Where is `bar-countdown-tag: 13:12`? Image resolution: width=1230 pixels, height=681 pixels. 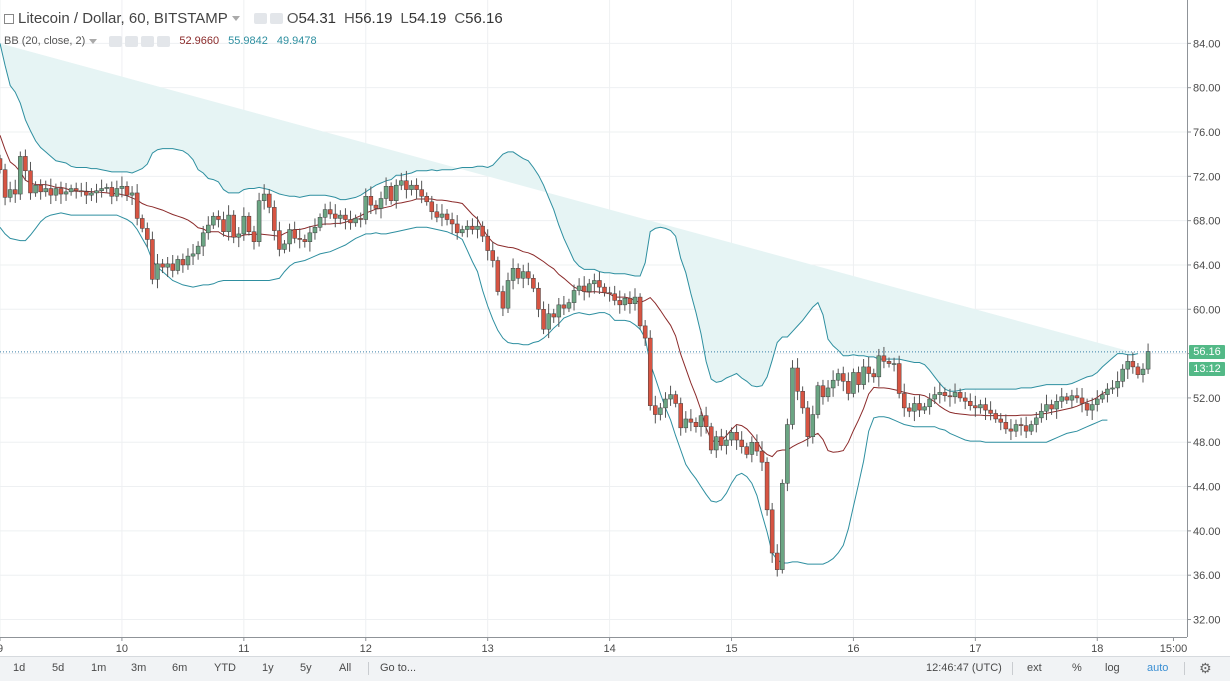
bar-countdown-tag: 13:12 is located at coordinates (1207, 368).